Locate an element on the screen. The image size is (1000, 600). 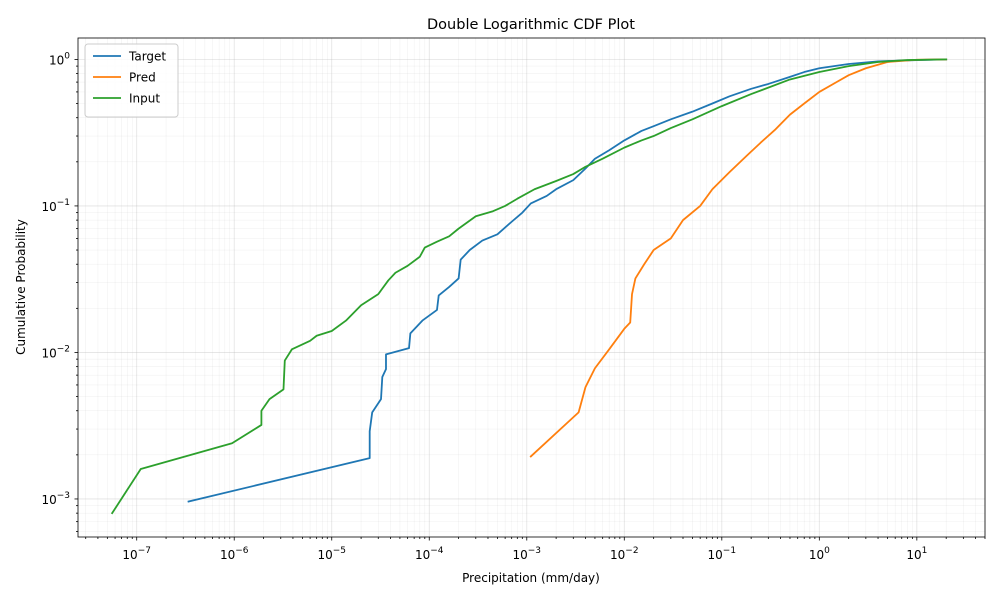
y-axis-label: Cumulative Probability is located at coordinates (21, 287).